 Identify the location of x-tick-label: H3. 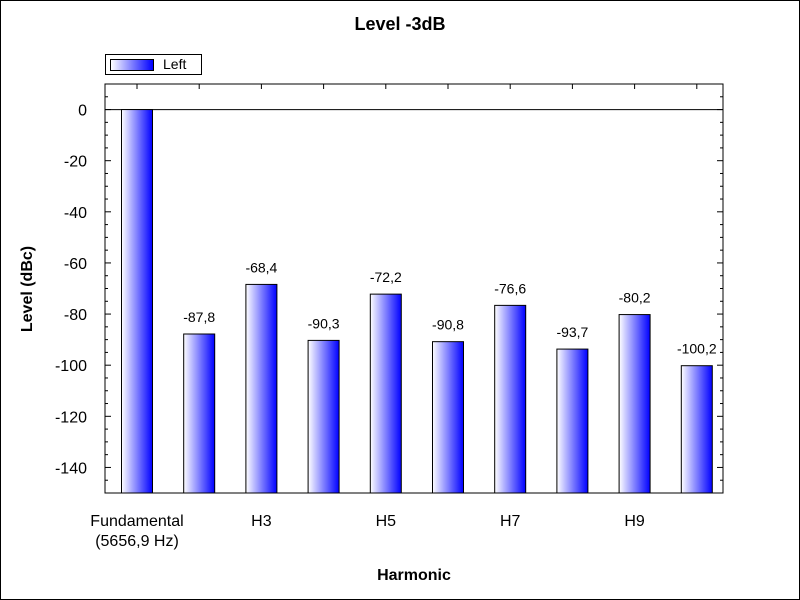
(261, 521).